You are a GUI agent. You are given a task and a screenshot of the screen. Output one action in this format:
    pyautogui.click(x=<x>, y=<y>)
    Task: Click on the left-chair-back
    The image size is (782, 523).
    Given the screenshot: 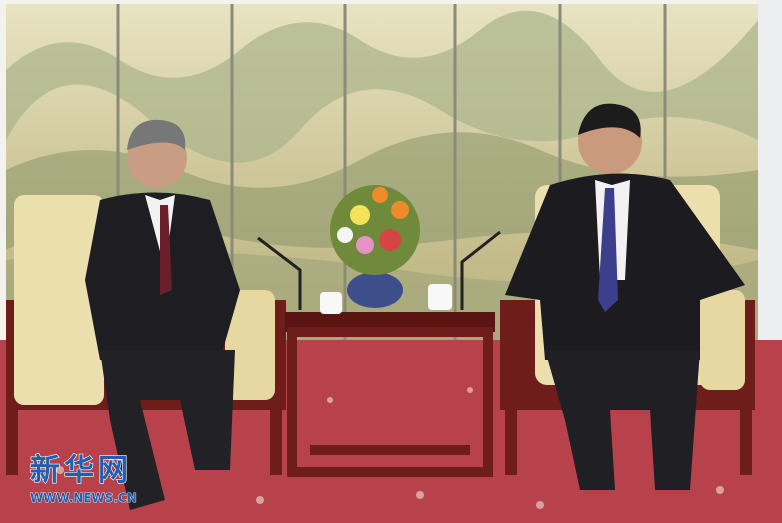 What is the action you would take?
    pyautogui.click(x=59, y=300)
    